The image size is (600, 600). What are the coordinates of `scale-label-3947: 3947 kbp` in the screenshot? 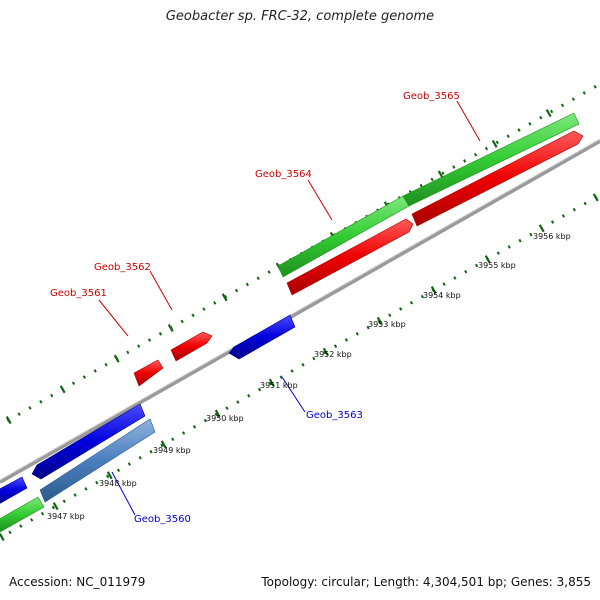 It's located at (66, 516).